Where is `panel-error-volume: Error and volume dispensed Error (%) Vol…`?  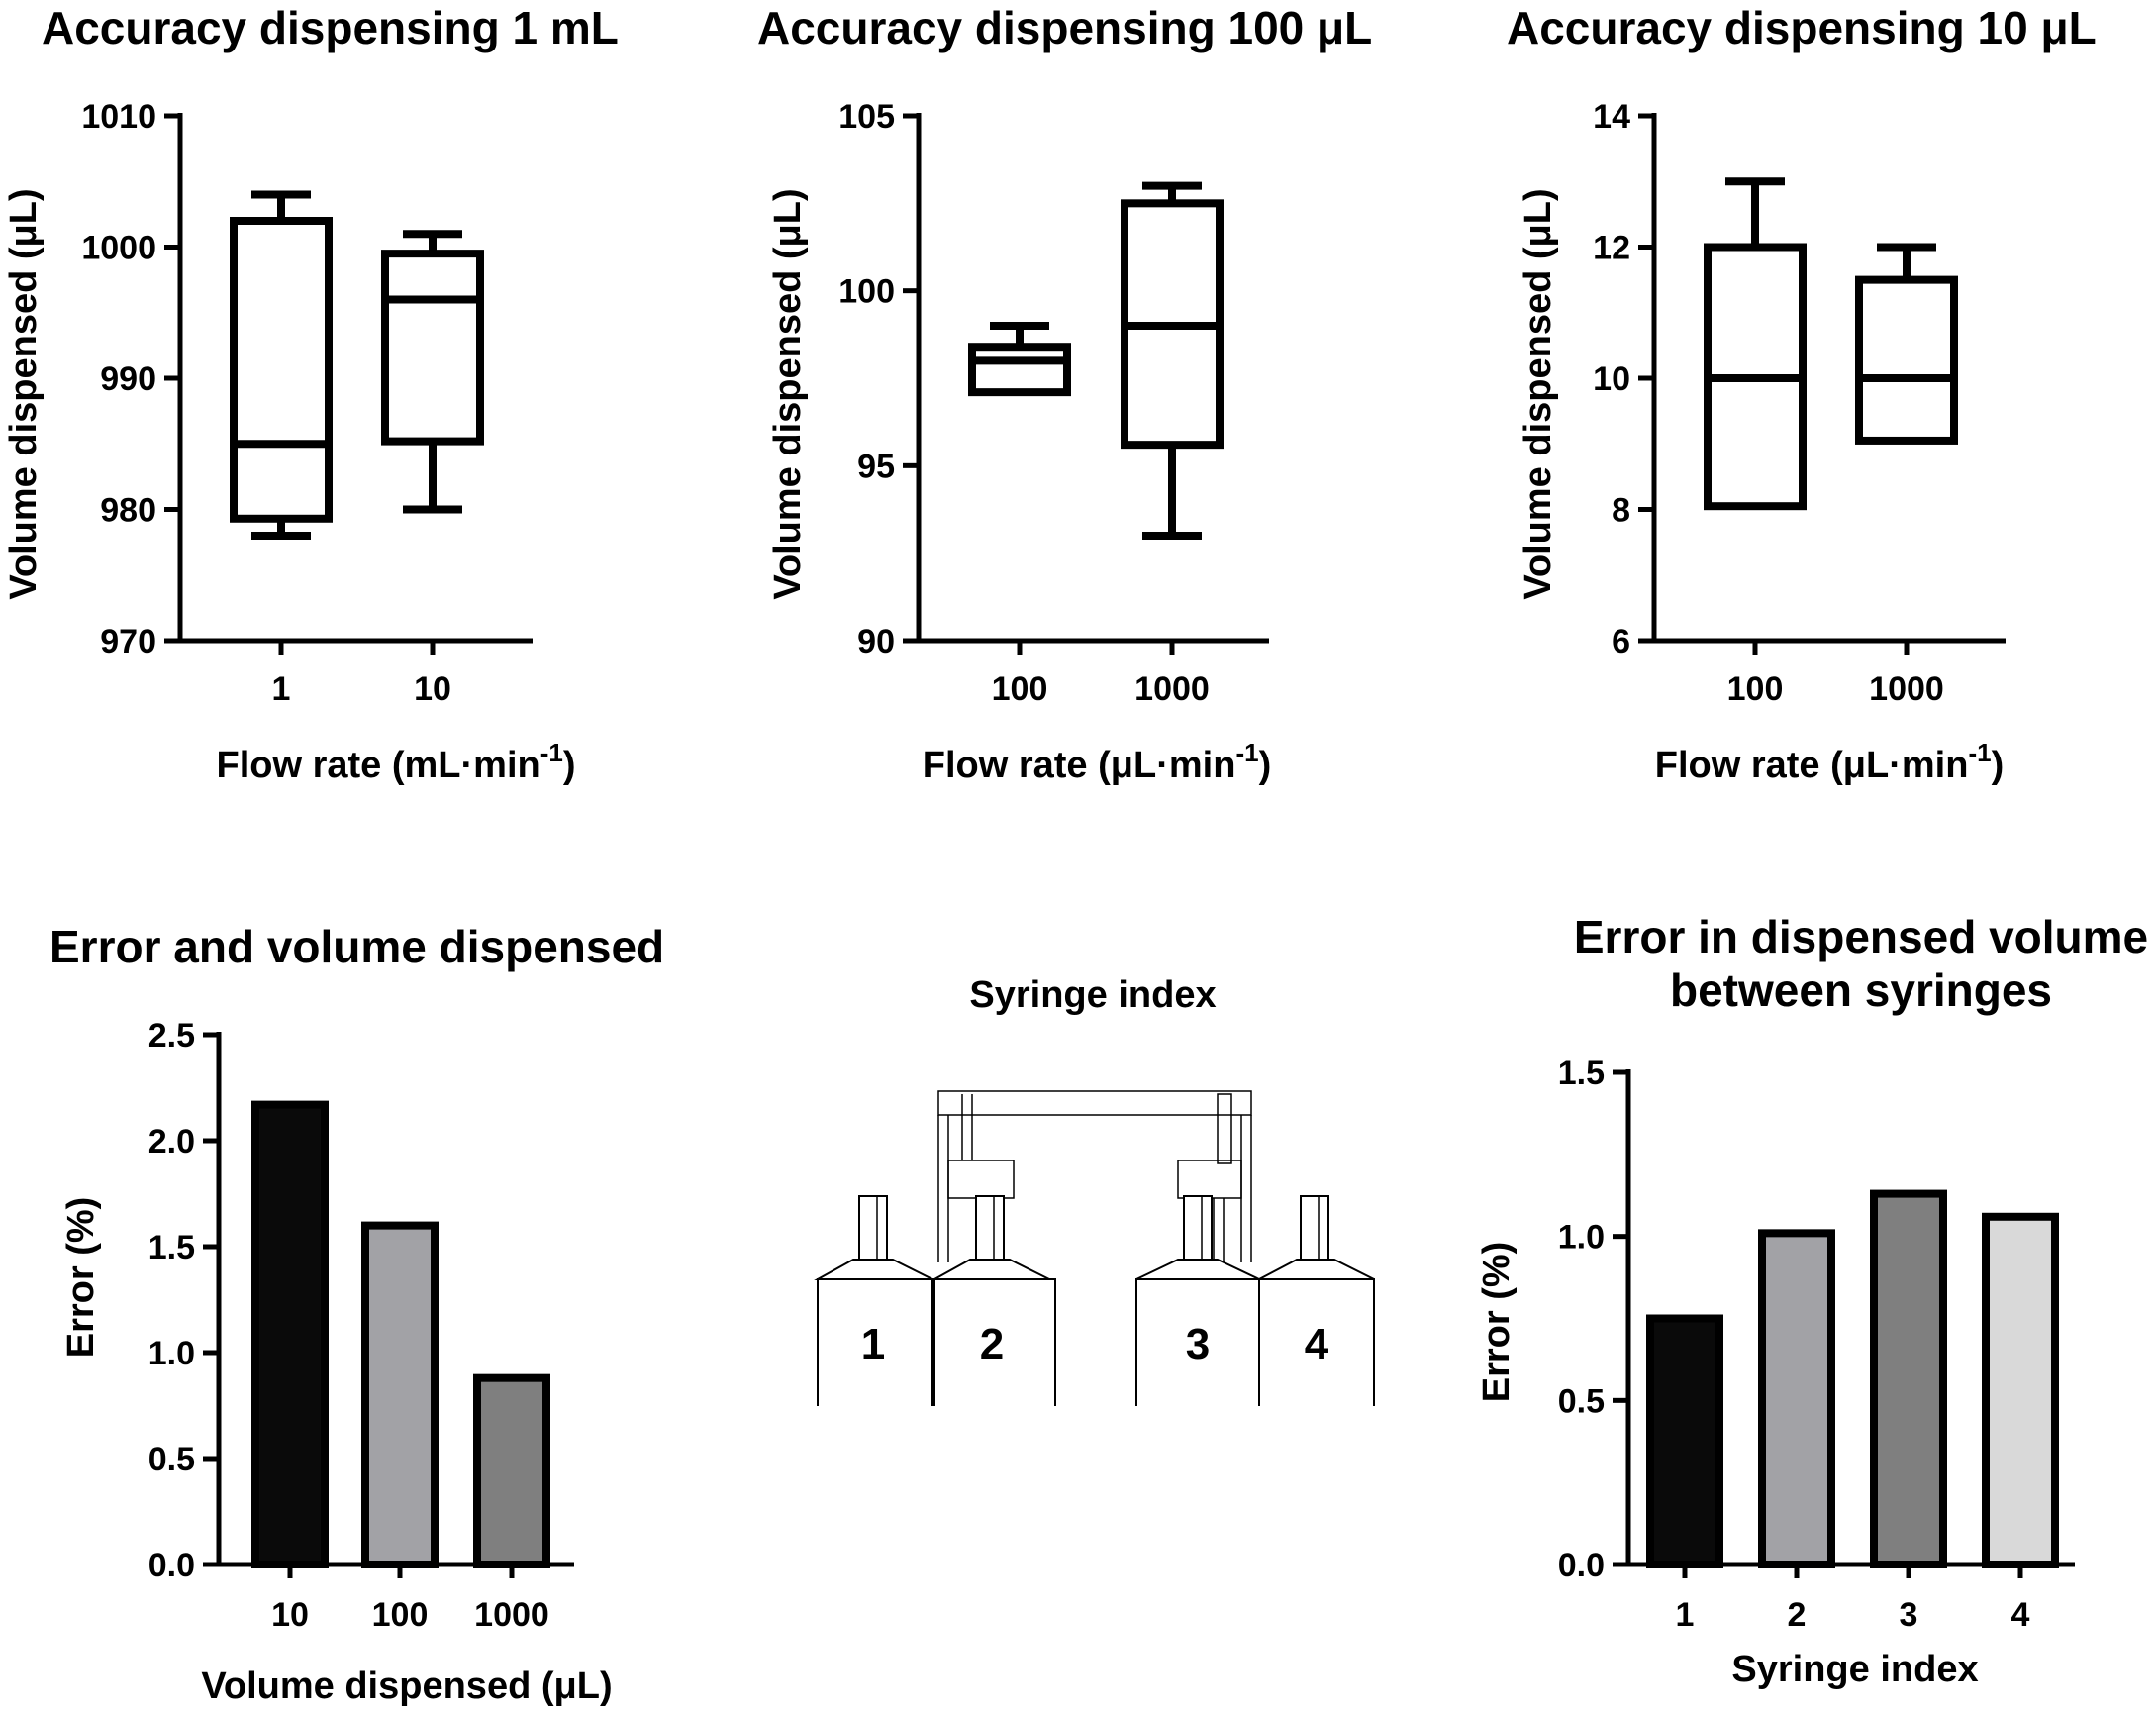
panel-error-volume: Error and volume dispensed Error (%) Vol… is located at coordinates (356, 1314).